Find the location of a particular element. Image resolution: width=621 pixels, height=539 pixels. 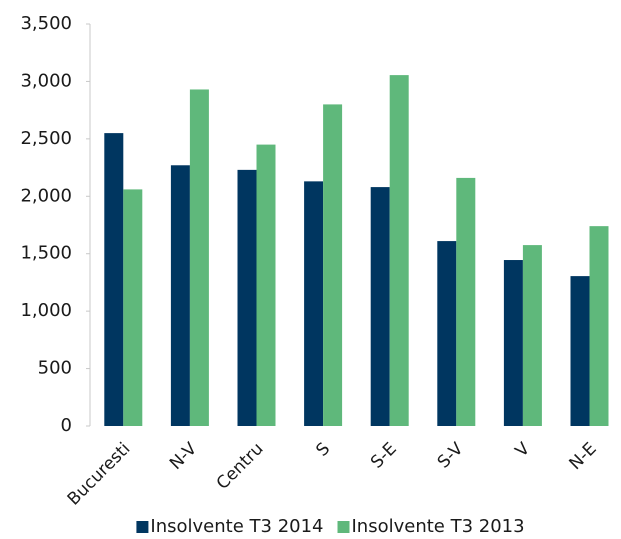

y-tick-label: 1,000 is located at coordinates (46, 310).